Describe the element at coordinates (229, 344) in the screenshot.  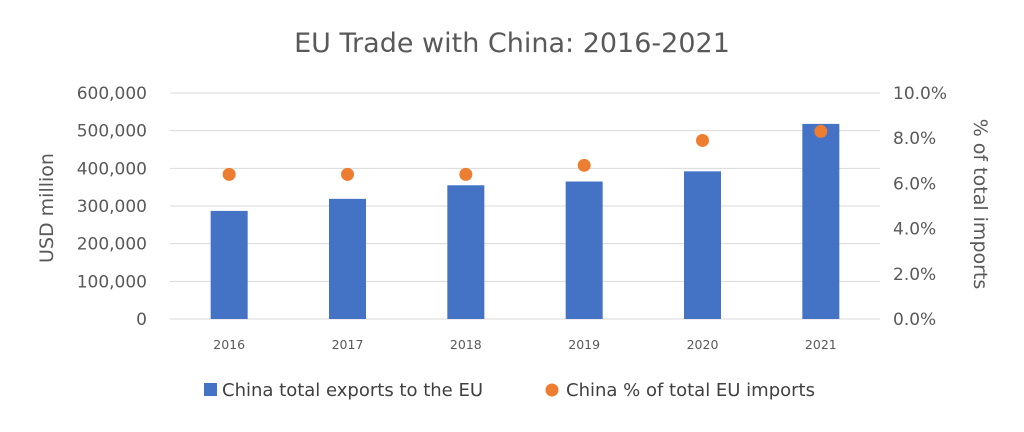
I see `x-tick-label: 2016` at that location.